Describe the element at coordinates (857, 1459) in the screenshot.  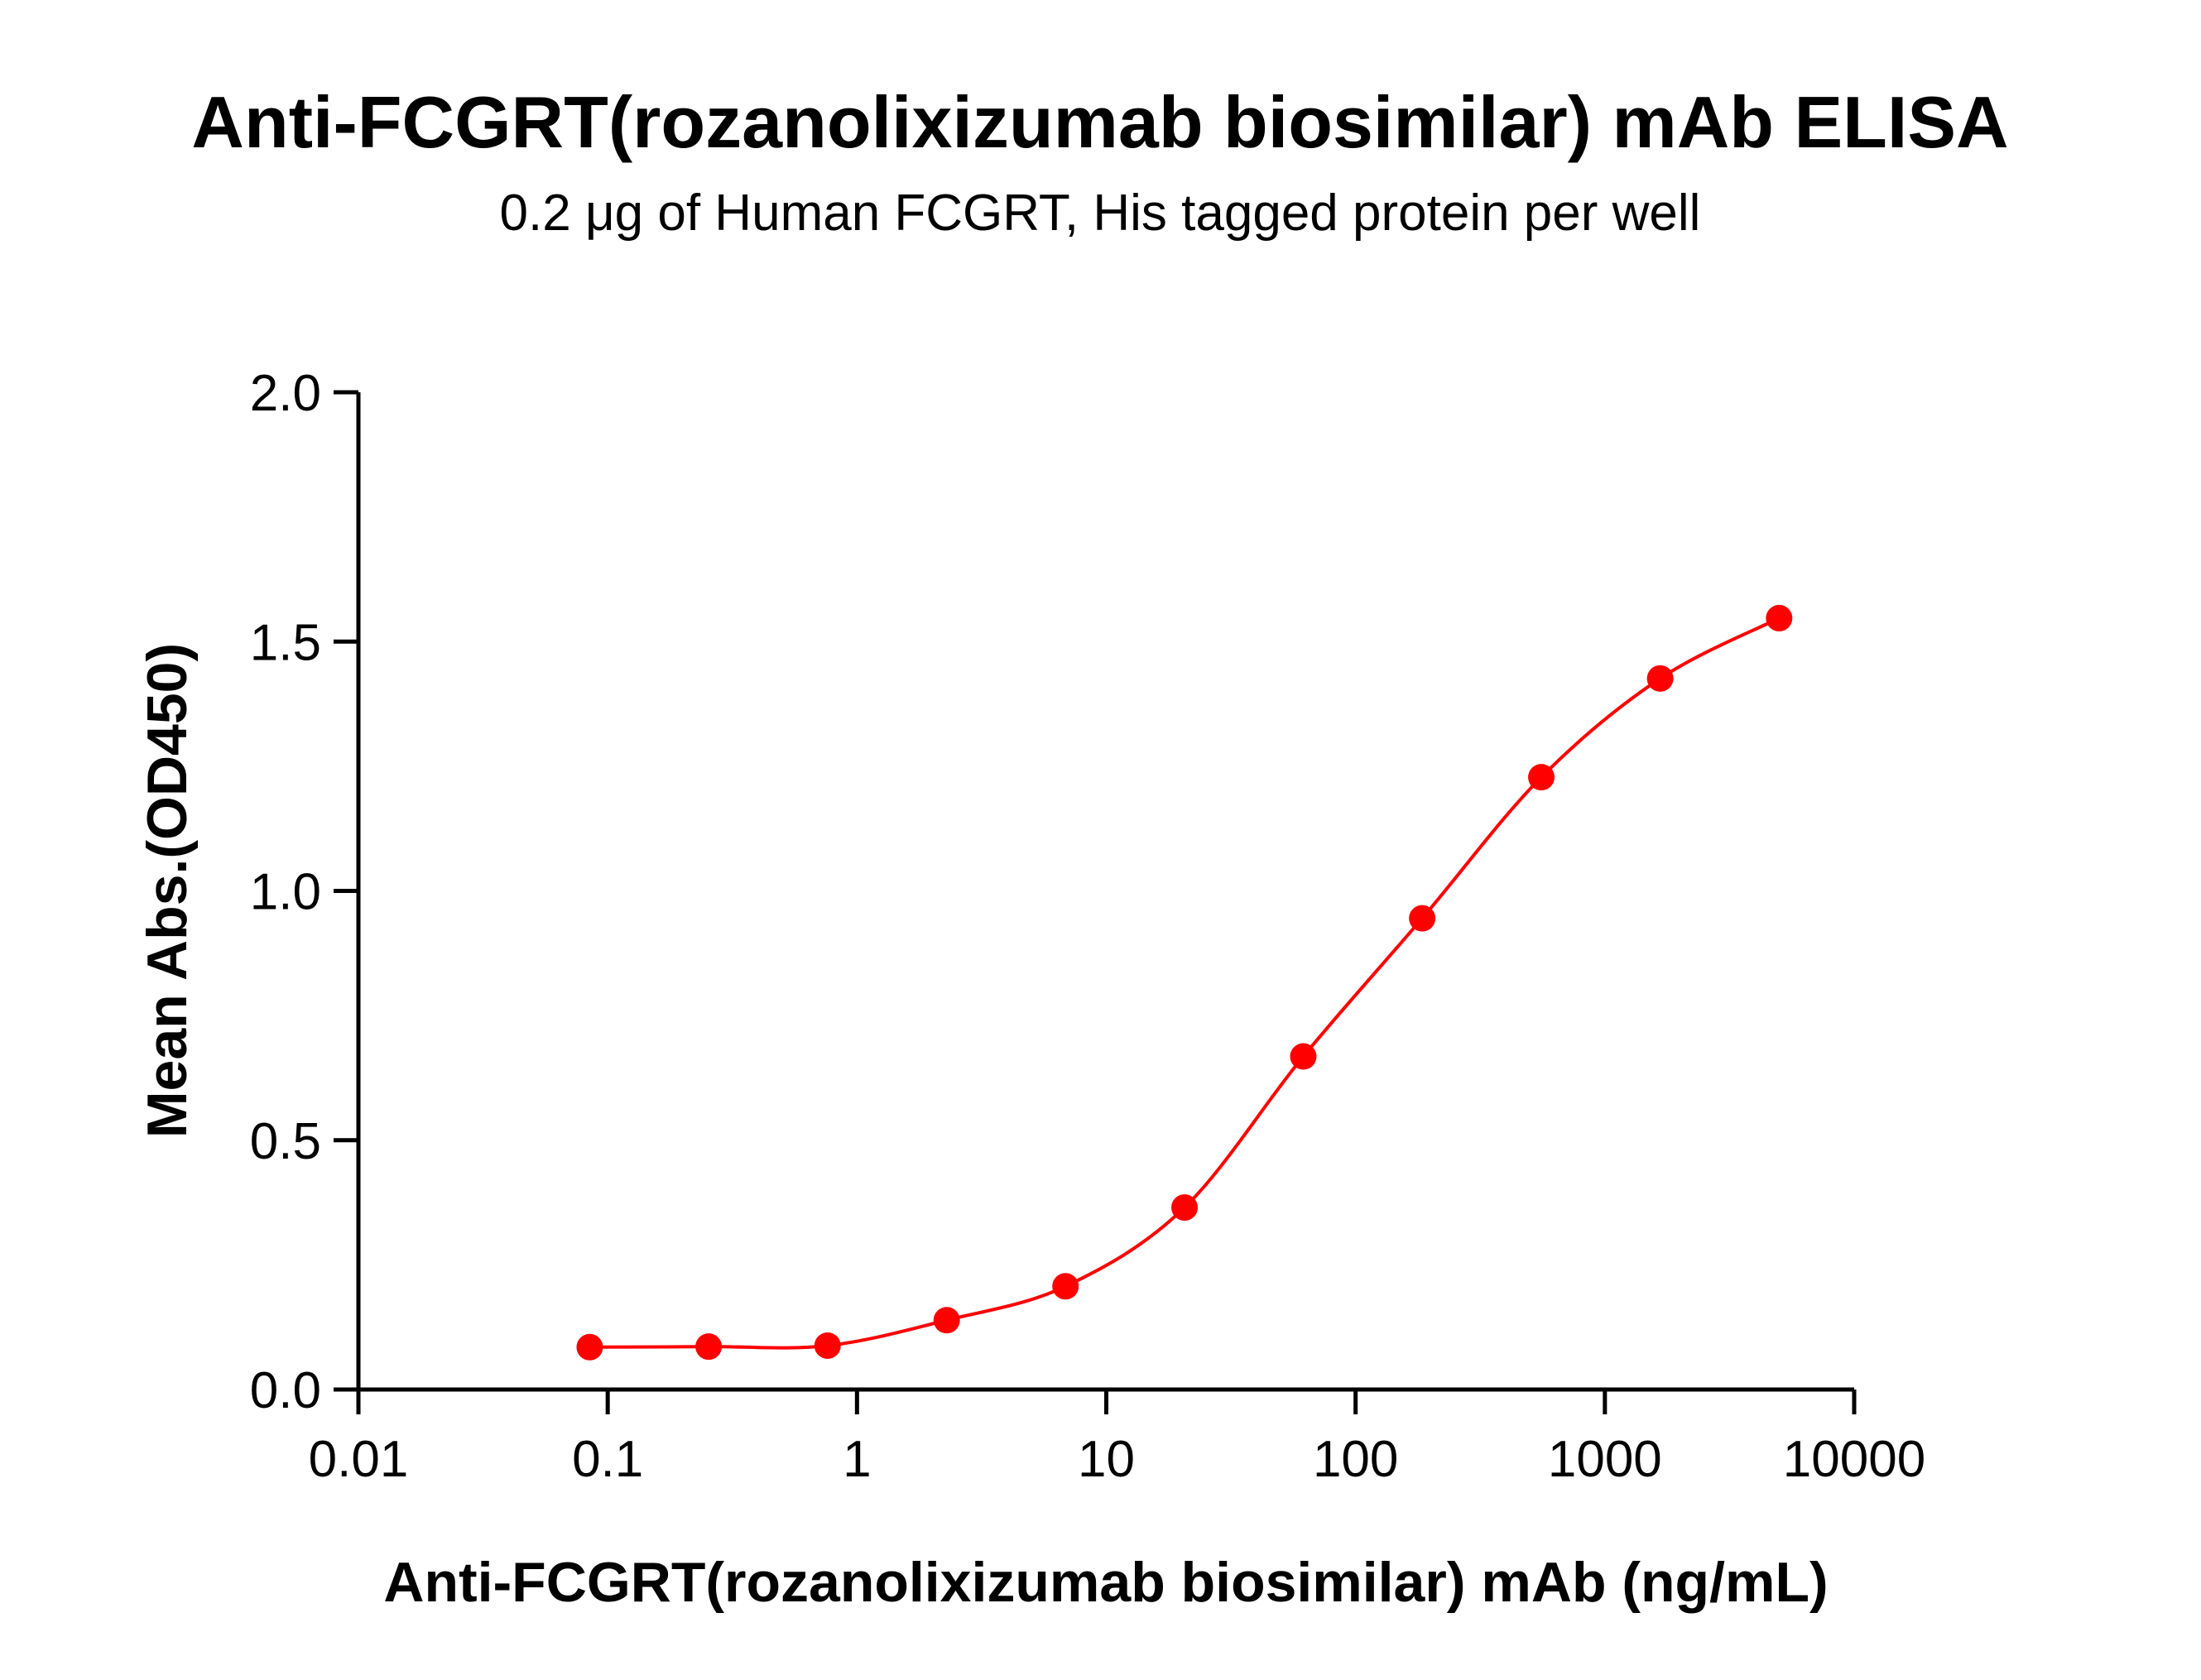
I see `x-tick-label: 1` at that location.